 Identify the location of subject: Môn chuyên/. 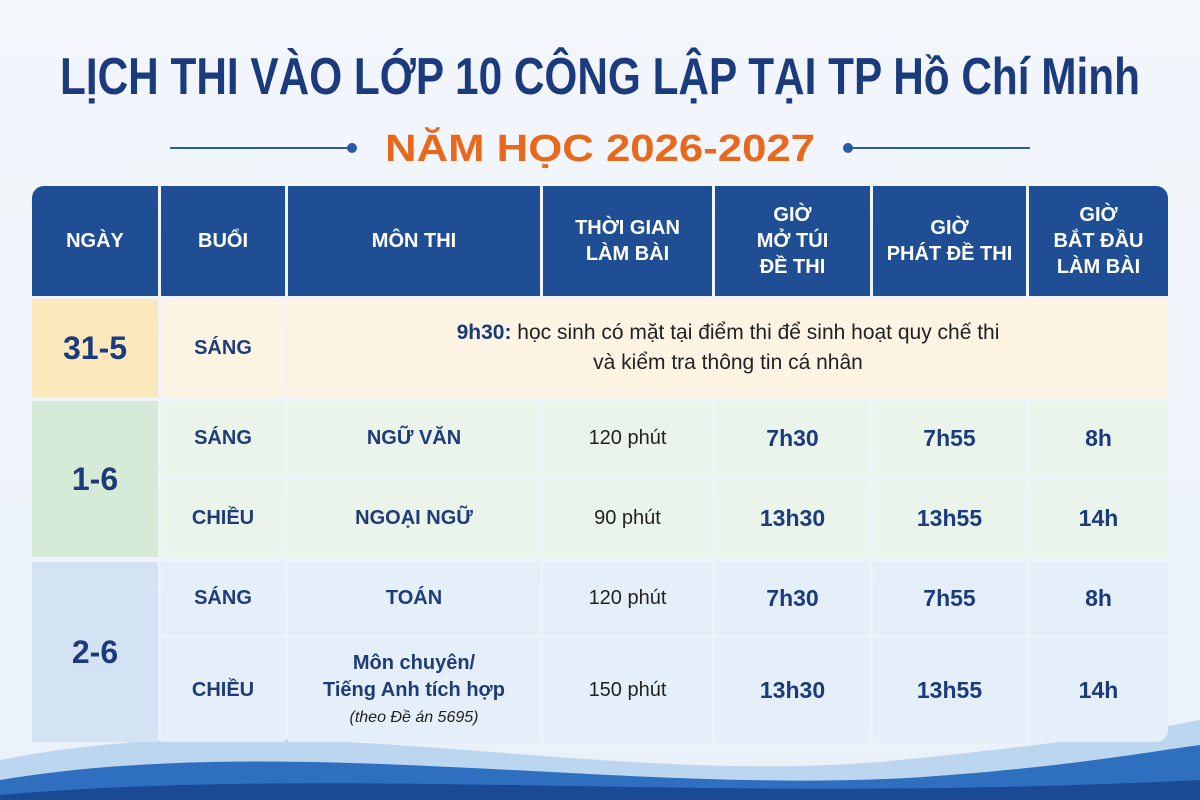
(414, 662).